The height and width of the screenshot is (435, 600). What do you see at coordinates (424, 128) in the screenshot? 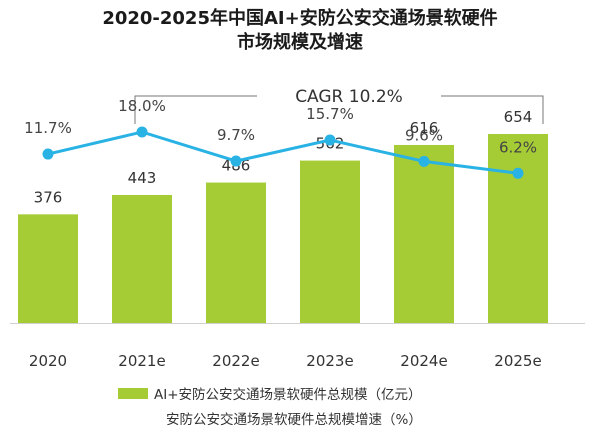
I see `bar-value-label-2024e: 616` at bounding box center [424, 128].